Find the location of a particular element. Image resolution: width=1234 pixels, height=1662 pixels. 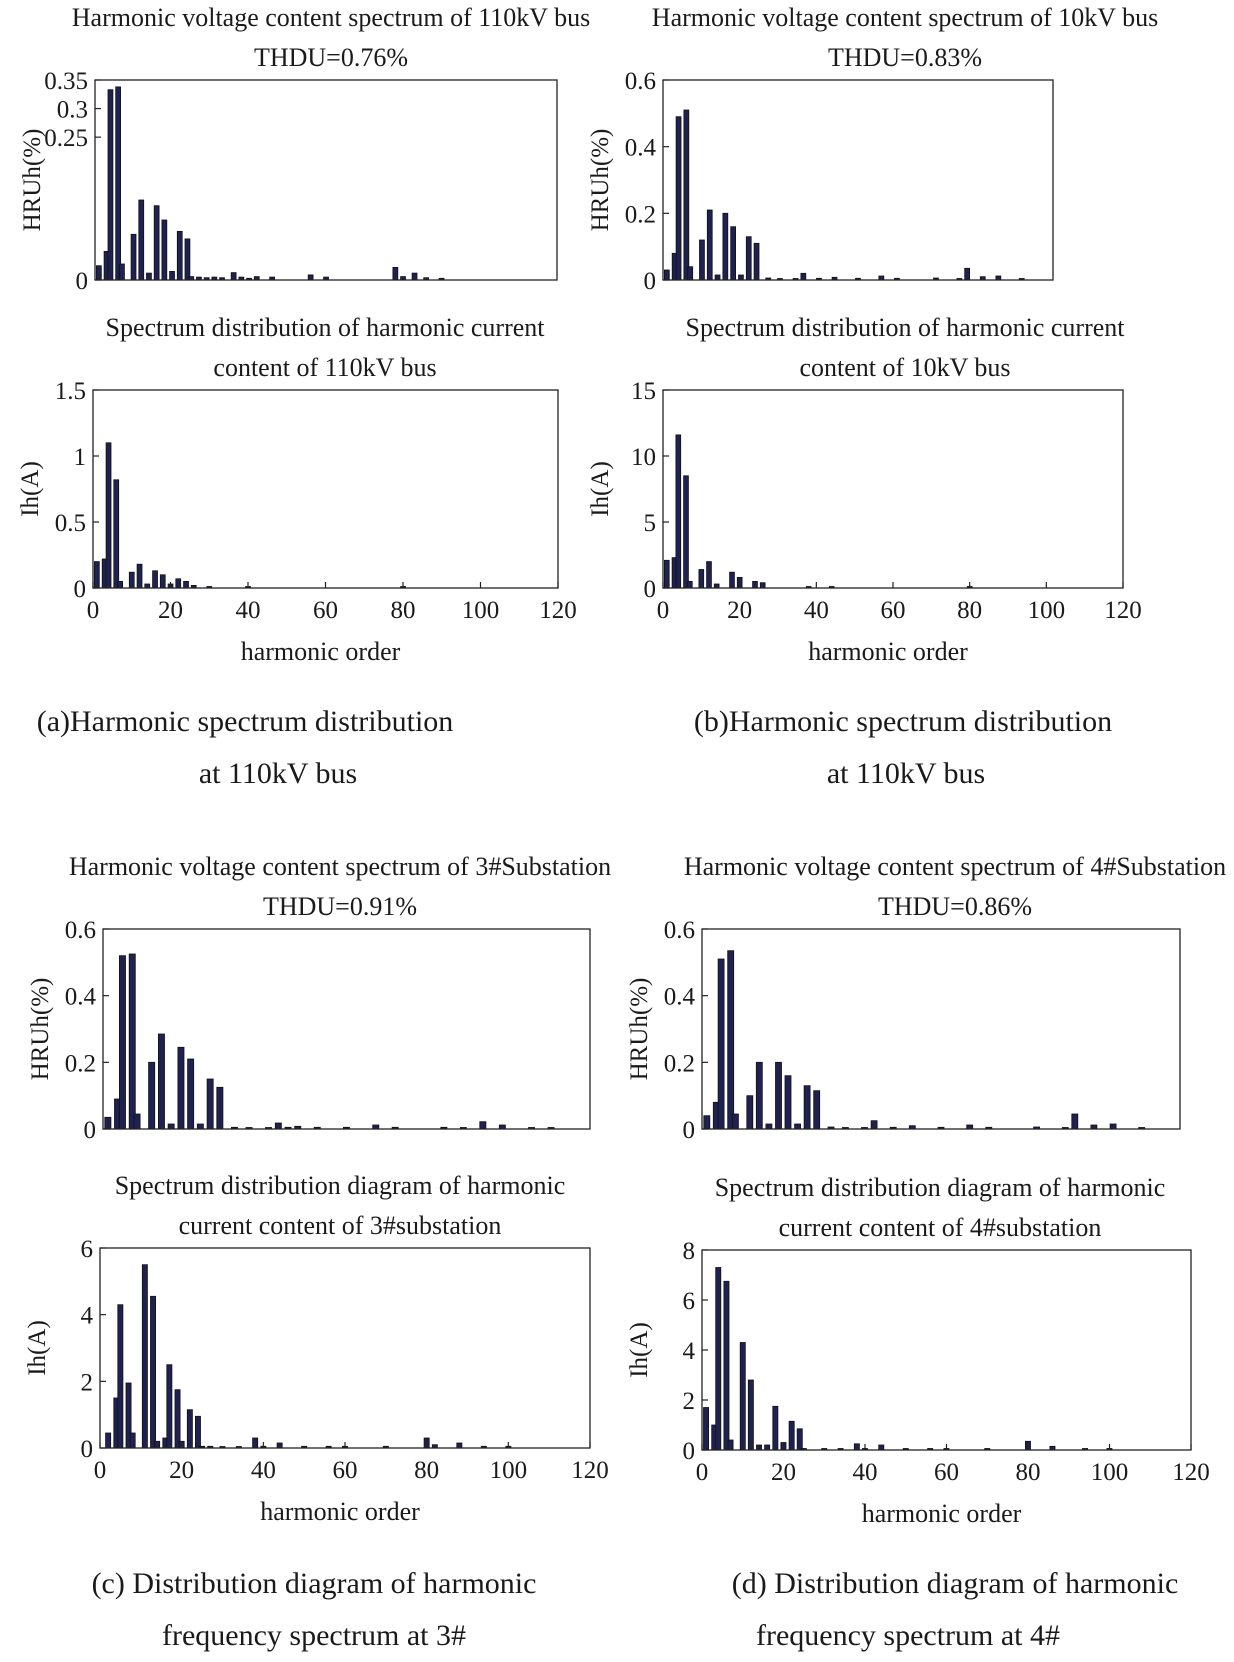

y-tick-label: 0.6 is located at coordinates (80, 930).